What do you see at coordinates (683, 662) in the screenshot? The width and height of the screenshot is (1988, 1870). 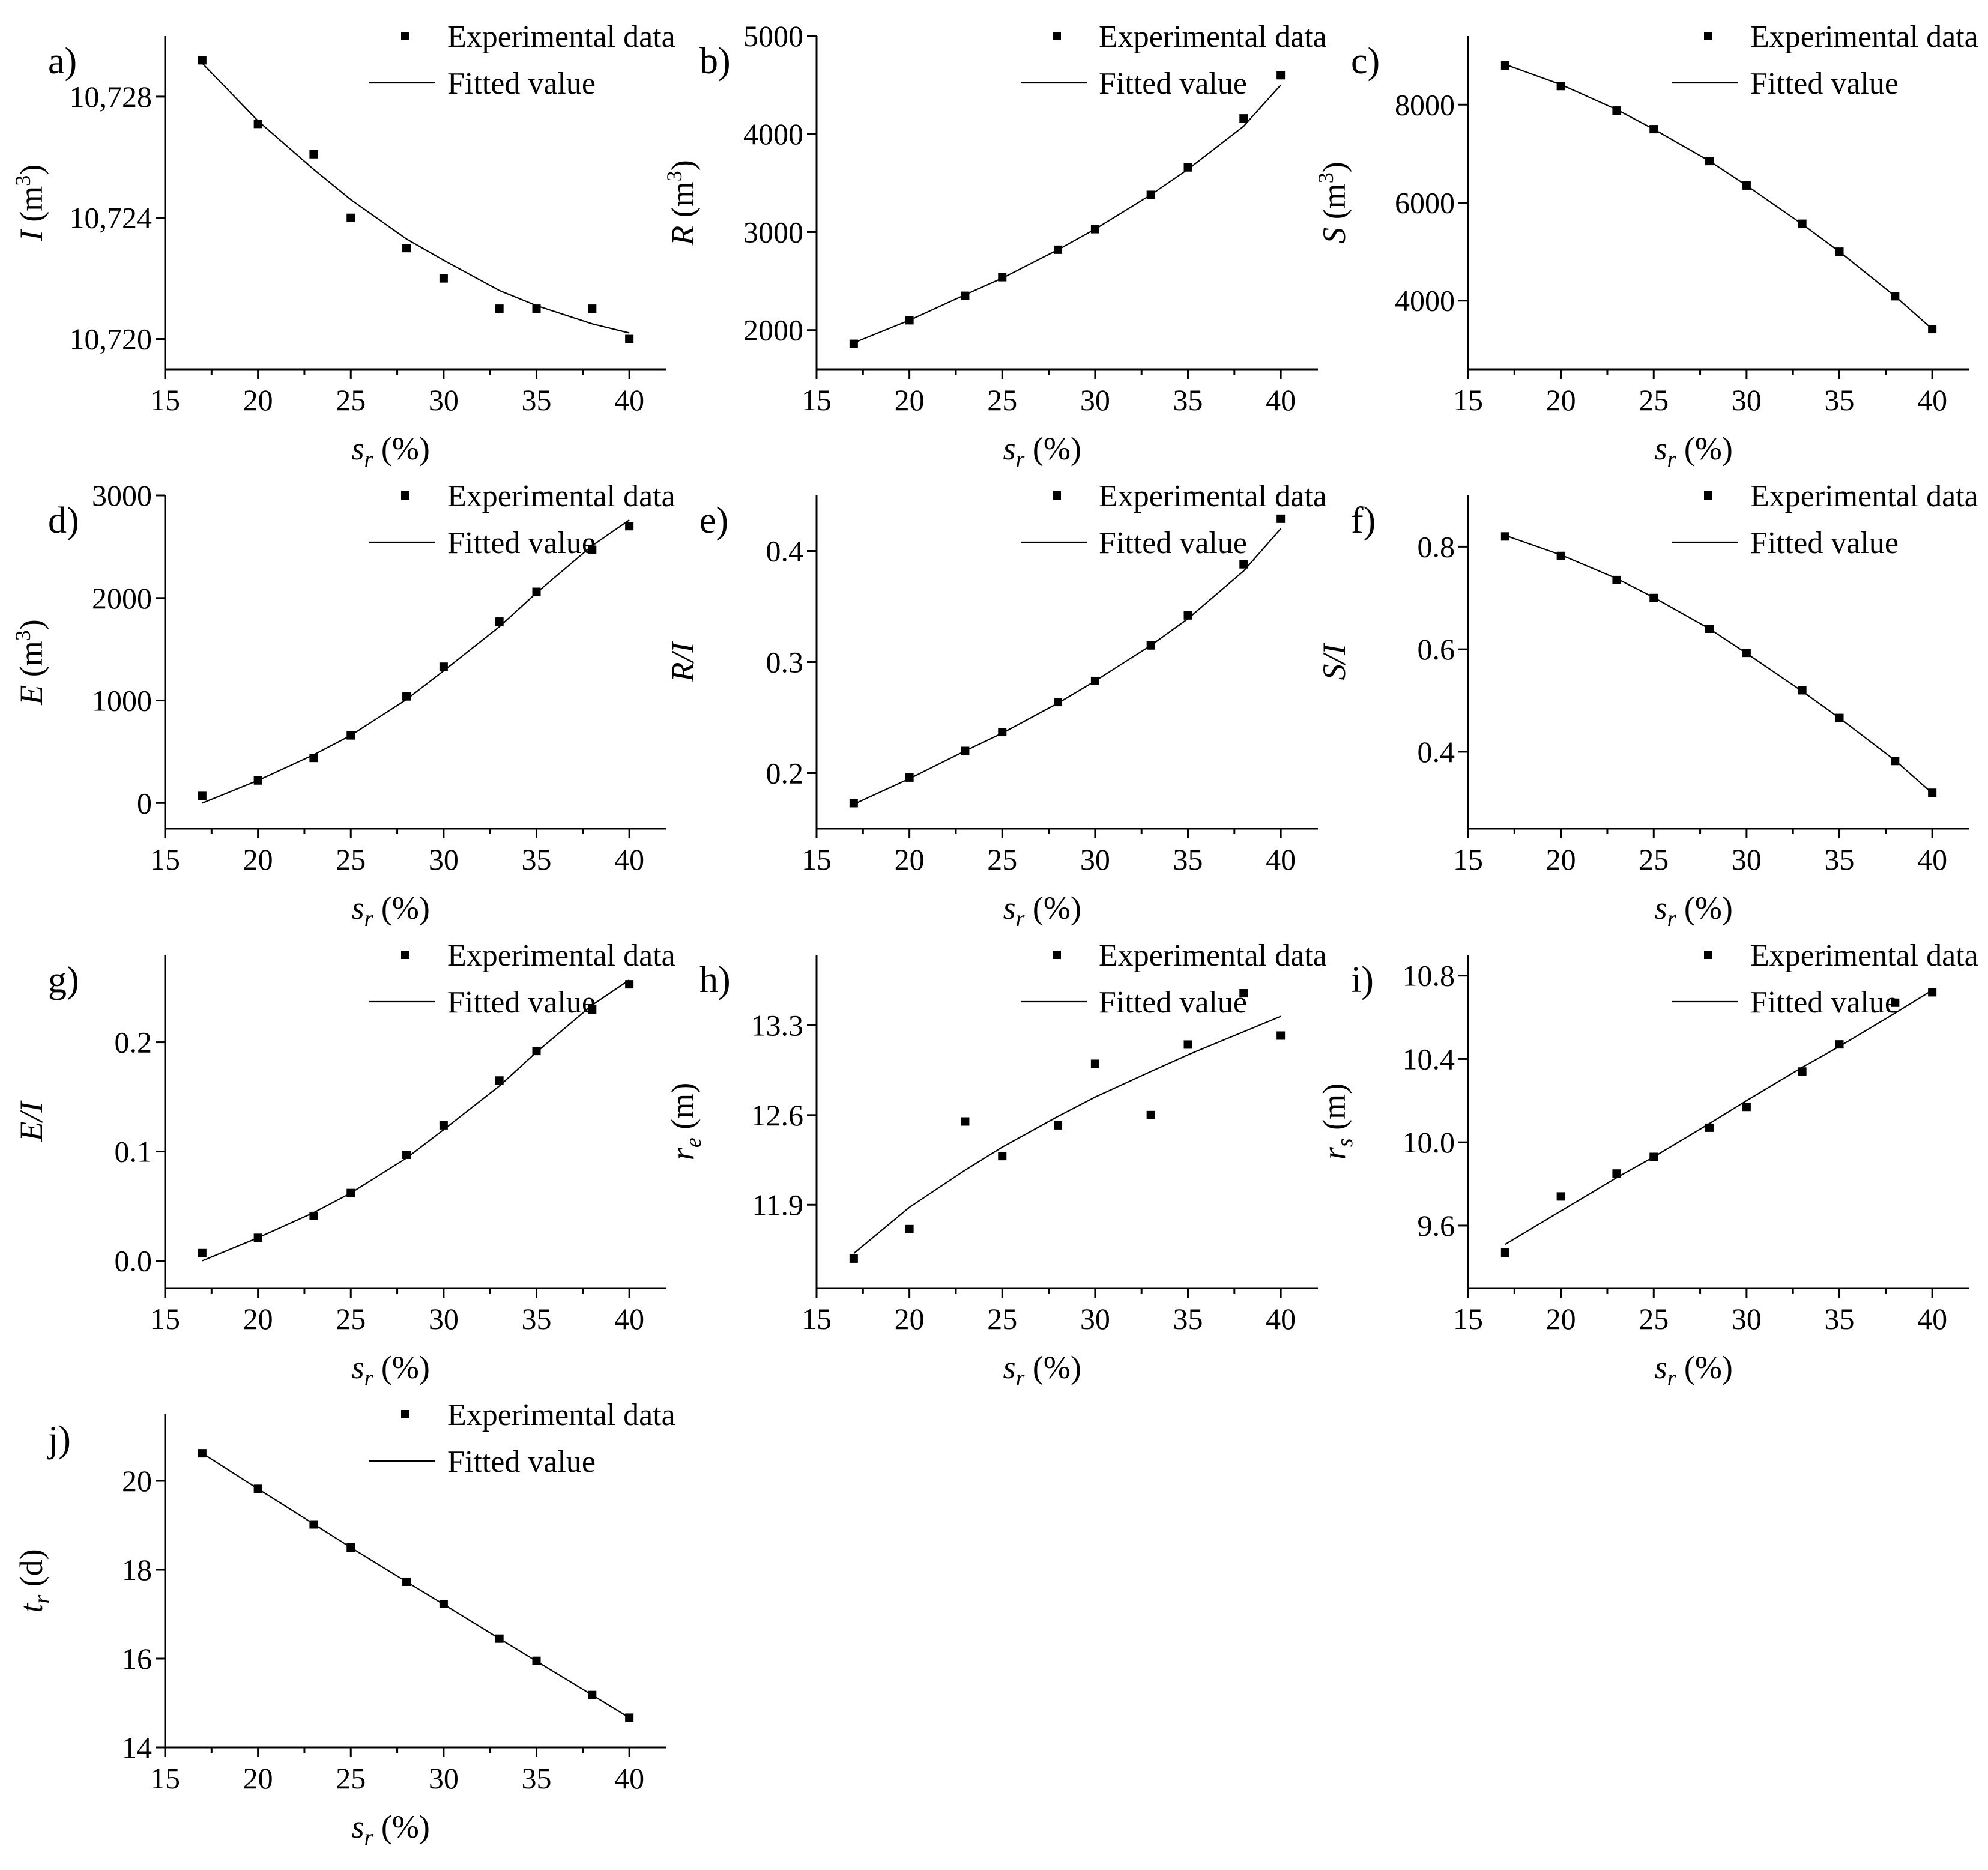 I see `y-axis-label: R/I` at bounding box center [683, 662].